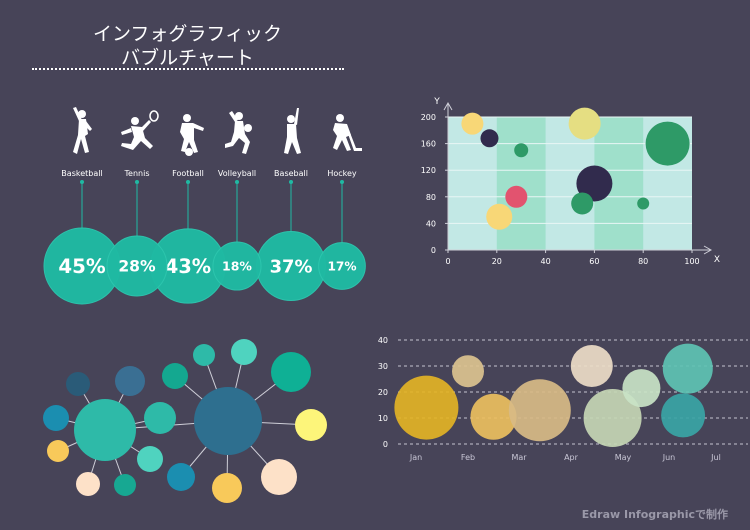 This screenshot has width=750, height=530. I want to click on category-label: Tennis, so click(137, 173).